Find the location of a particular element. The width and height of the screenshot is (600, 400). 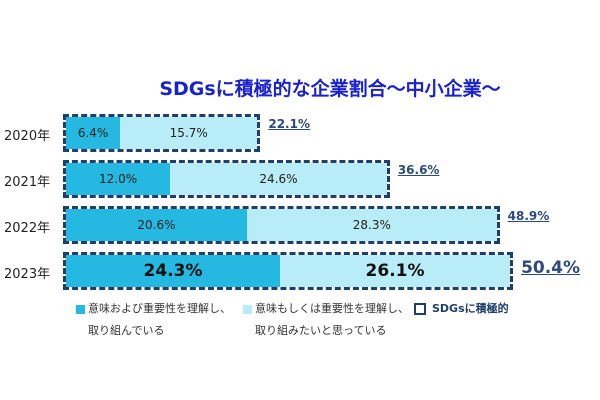

chart-title: SDGsに積極的な企業割合～中小企業～ is located at coordinates (330, 89).